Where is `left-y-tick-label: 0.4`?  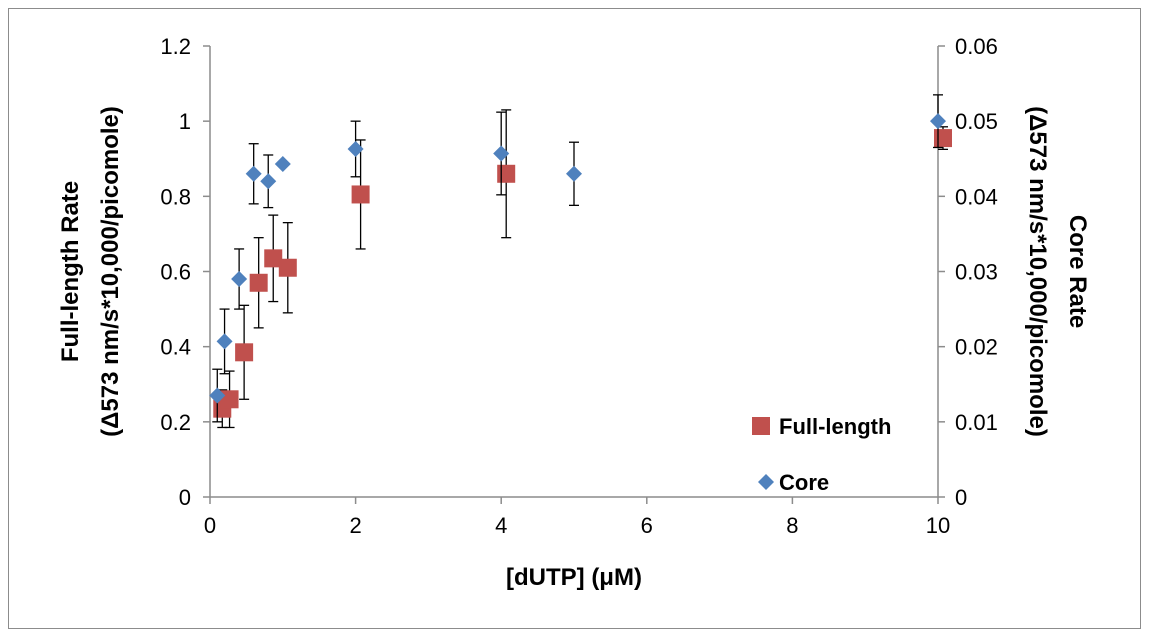 left-y-tick-label: 0.4 is located at coordinates (175, 347).